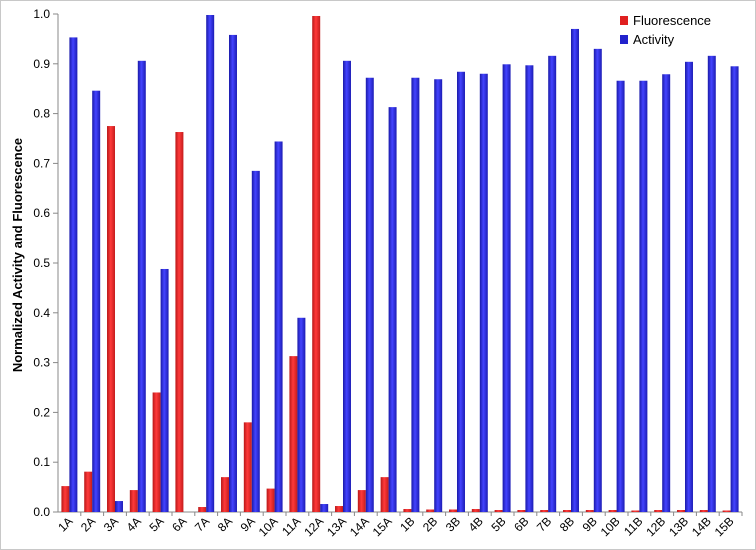 The height and width of the screenshot is (550, 756). I want to click on y-tick-label: 0.0, so click(41, 512).